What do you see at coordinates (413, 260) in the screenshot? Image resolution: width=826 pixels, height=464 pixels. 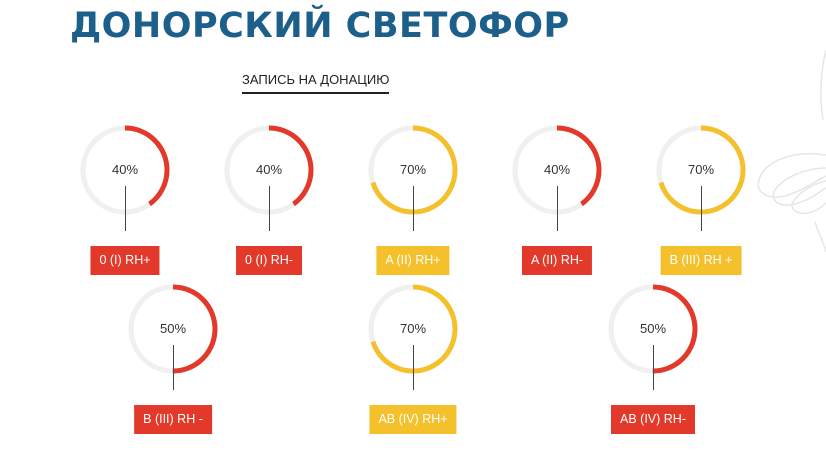 I see `blood-group-badge: A (II) RH+` at bounding box center [413, 260].